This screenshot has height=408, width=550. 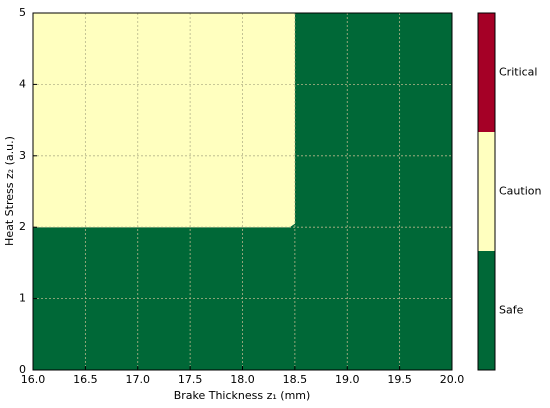 What do you see at coordinates (9, 191) in the screenshot?
I see `y-axis-label: Heat Stress z₂ (a.u.)` at bounding box center [9, 191].